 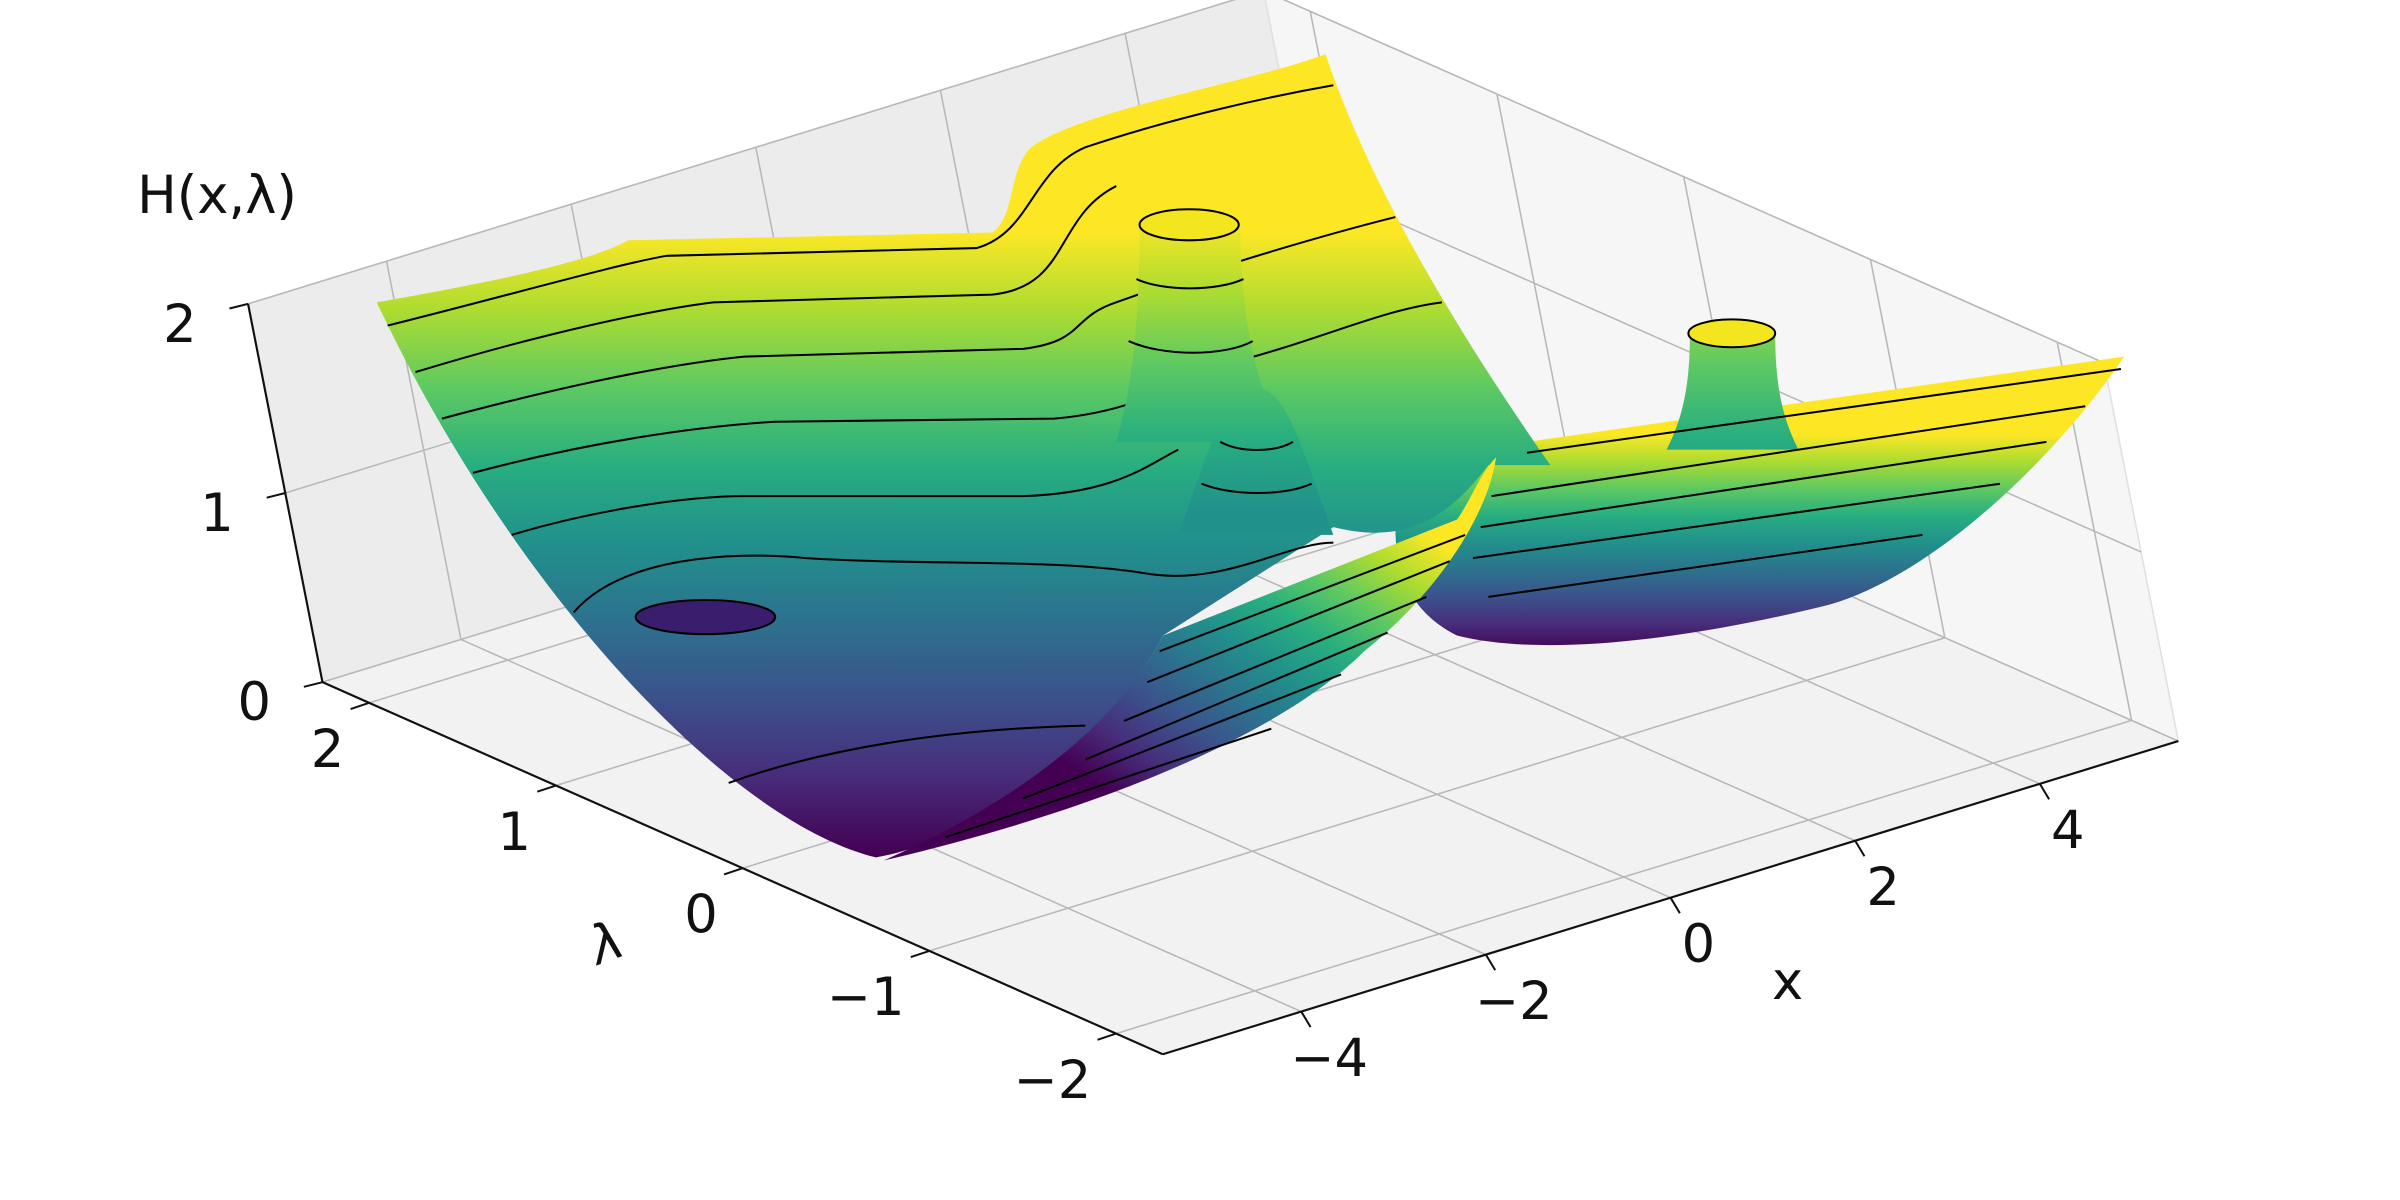 What do you see at coordinates (1329, 1058) in the screenshot?
I see `x-tick-label: −4` at bounding box center [1329, 1058].